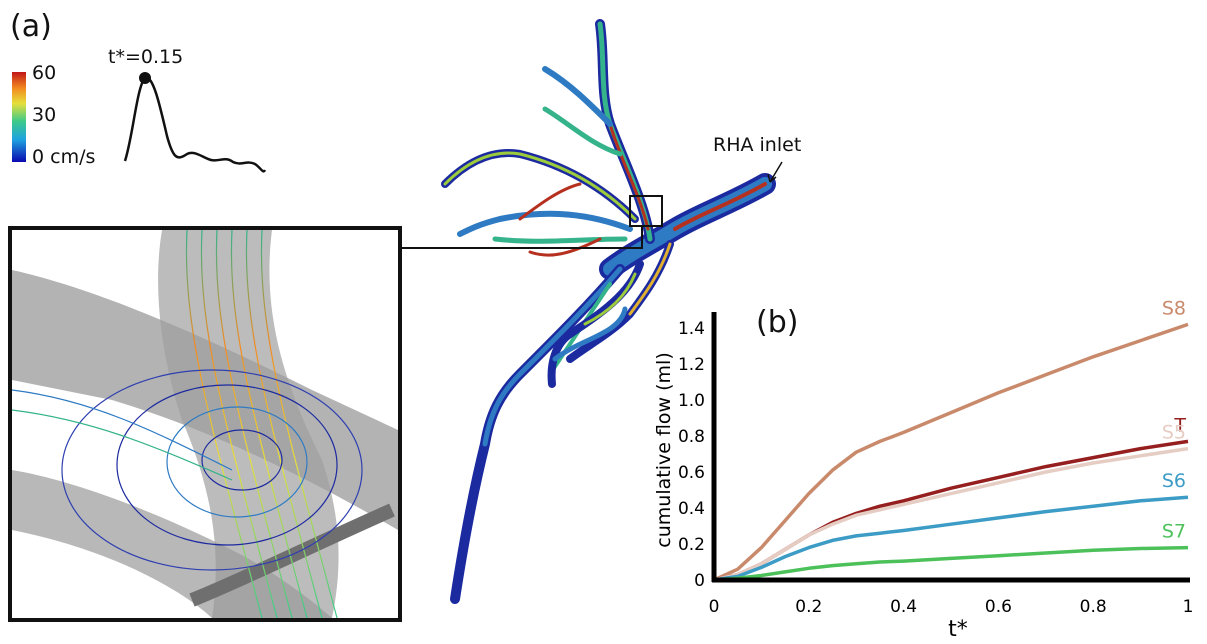 The width and height of the screenshot is (1207, 644). I want to click on series-label-t: T, so click(1179, 425).